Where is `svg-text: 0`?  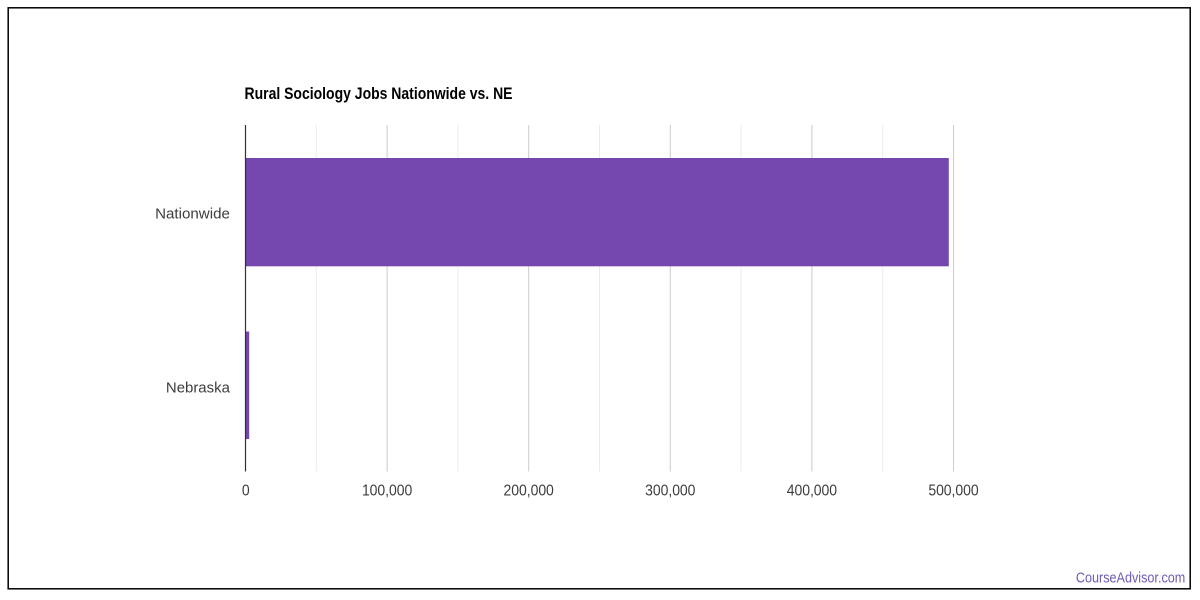
svg-text: 0 is located at coordinates (246, 491).